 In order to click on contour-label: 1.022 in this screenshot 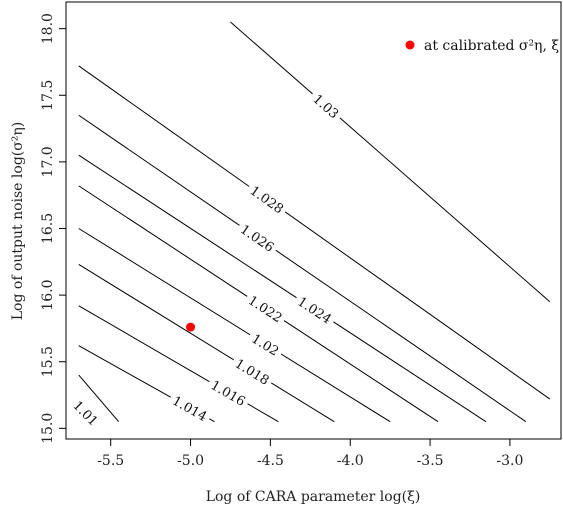, I will do `click(264, 309)`.